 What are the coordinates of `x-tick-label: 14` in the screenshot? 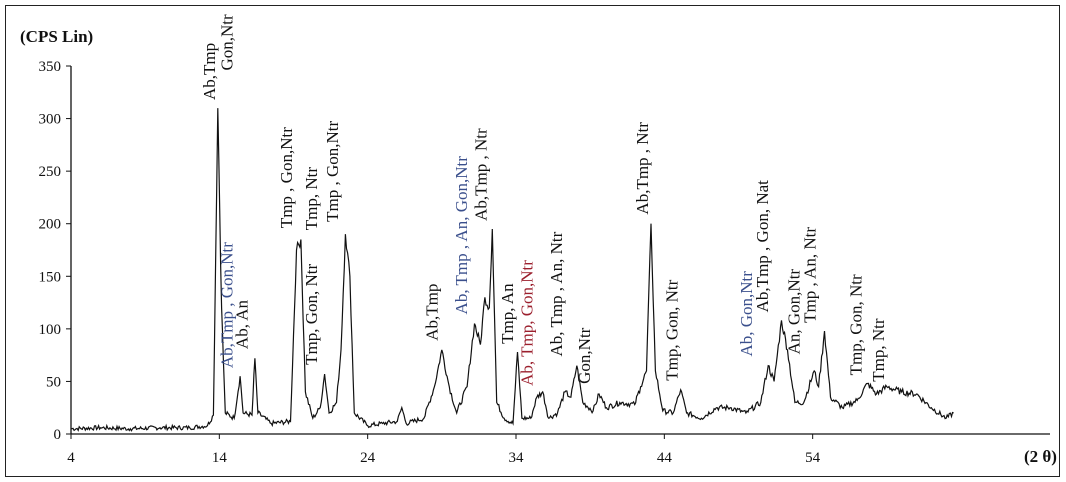 It's located at (220, 458).